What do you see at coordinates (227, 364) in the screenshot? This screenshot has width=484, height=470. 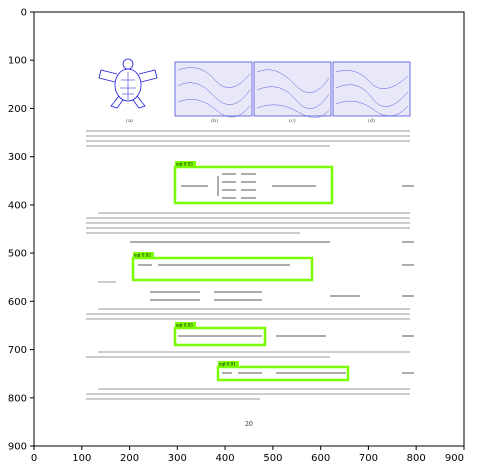 I see `detection-label-4: eqt 0.91` at bounding box center [227, 364].